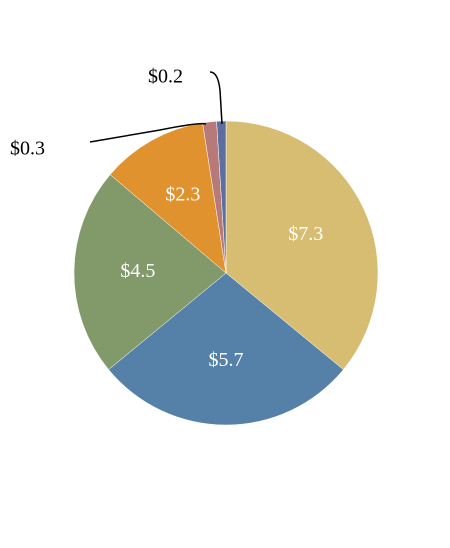 The image size is (450, 548). I want to click on data-label: $4.5, so click(137, 271).